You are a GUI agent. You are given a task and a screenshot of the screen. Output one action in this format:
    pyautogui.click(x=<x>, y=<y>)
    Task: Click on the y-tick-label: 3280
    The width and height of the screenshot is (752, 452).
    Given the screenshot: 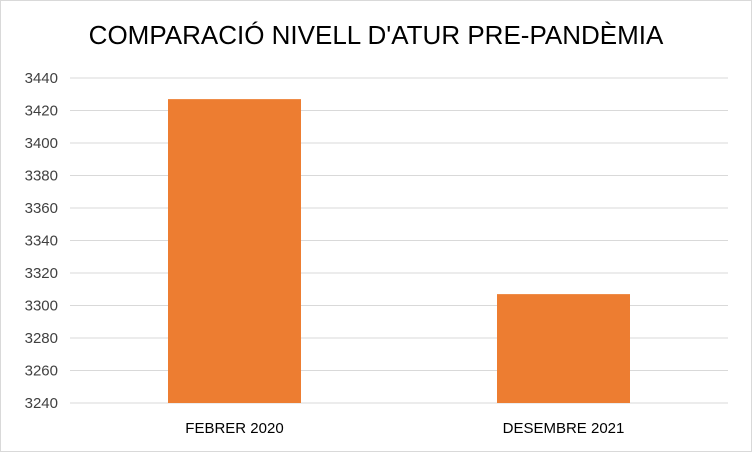 What is the action you would take?
    pyautogui.click(x=41, y=338)
    